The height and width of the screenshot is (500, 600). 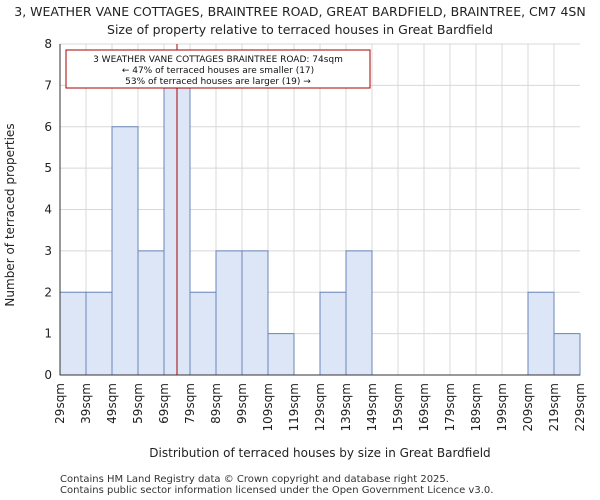 I want to click on bar-99sqm, so click(x=255, y=313).